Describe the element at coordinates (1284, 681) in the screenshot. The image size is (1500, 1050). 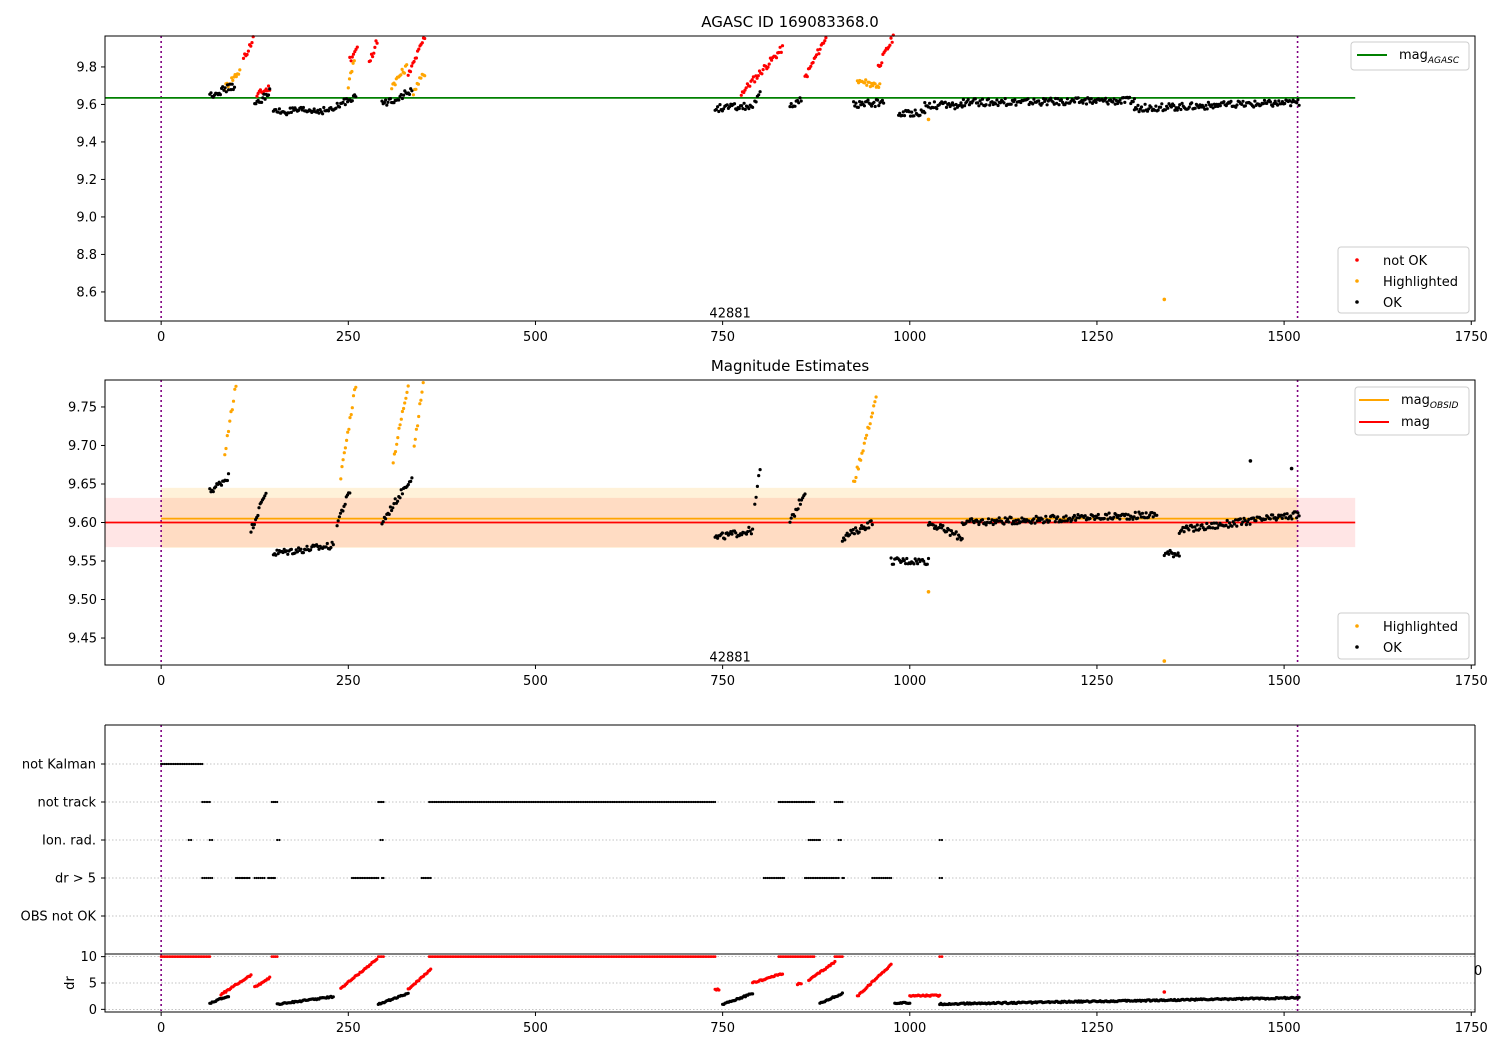
I see `x-tick-label: 1500` at that location.